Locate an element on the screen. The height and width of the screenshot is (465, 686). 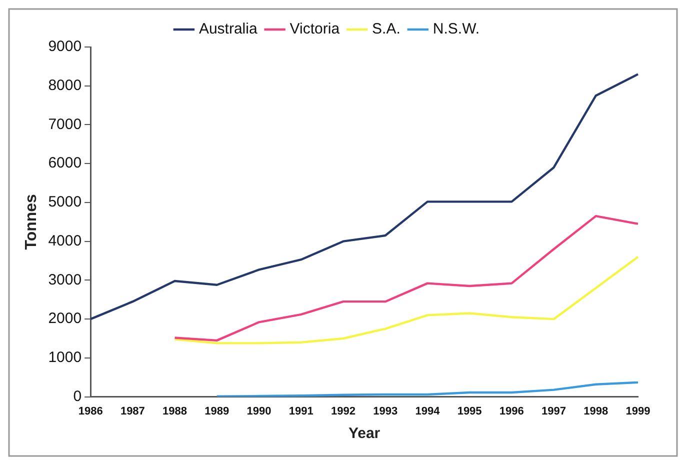
x-tick-label: 1996 is located at coordinates (511, 411).